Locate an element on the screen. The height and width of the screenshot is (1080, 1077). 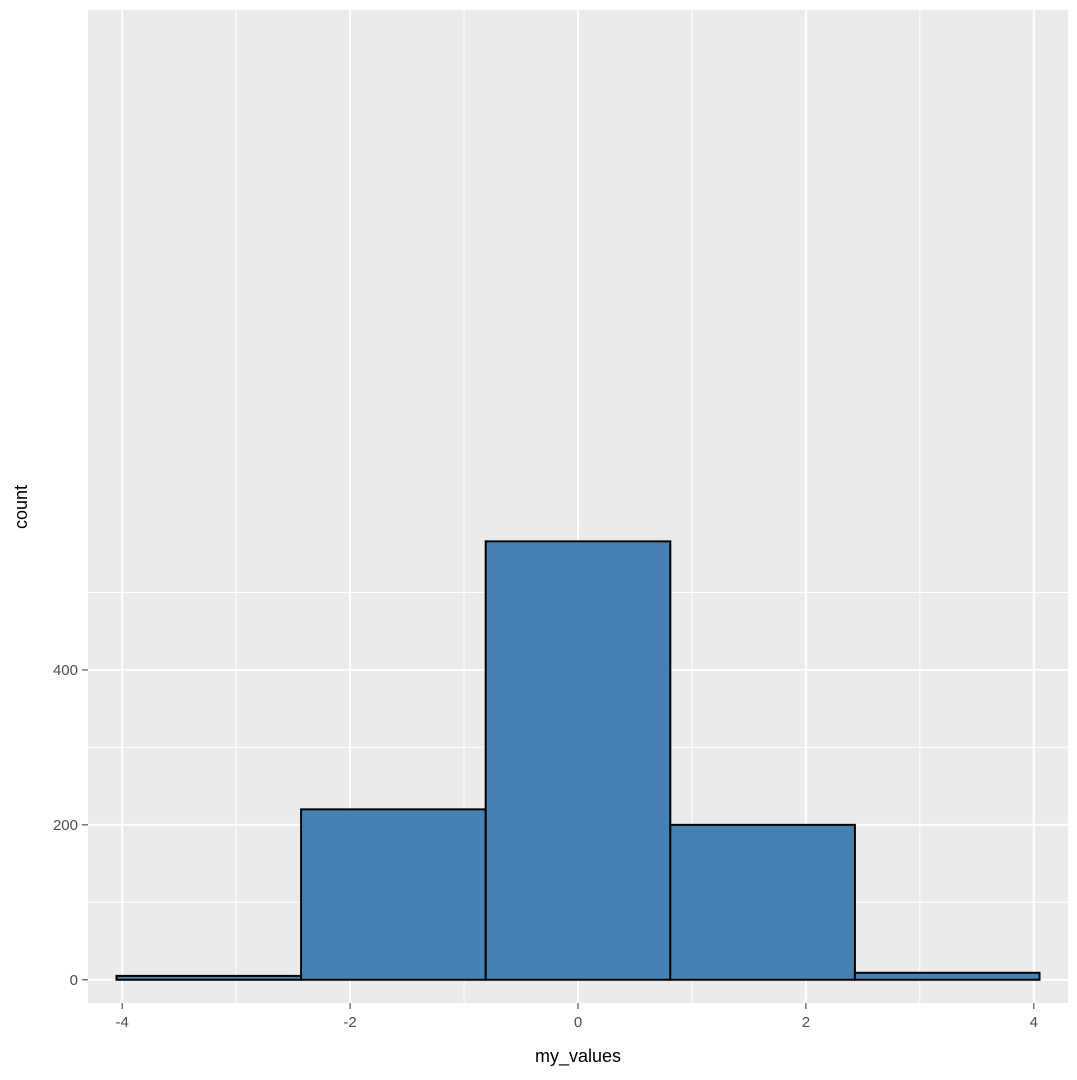
y-axis: 0 200 400 is located at coordinates (70, 825).